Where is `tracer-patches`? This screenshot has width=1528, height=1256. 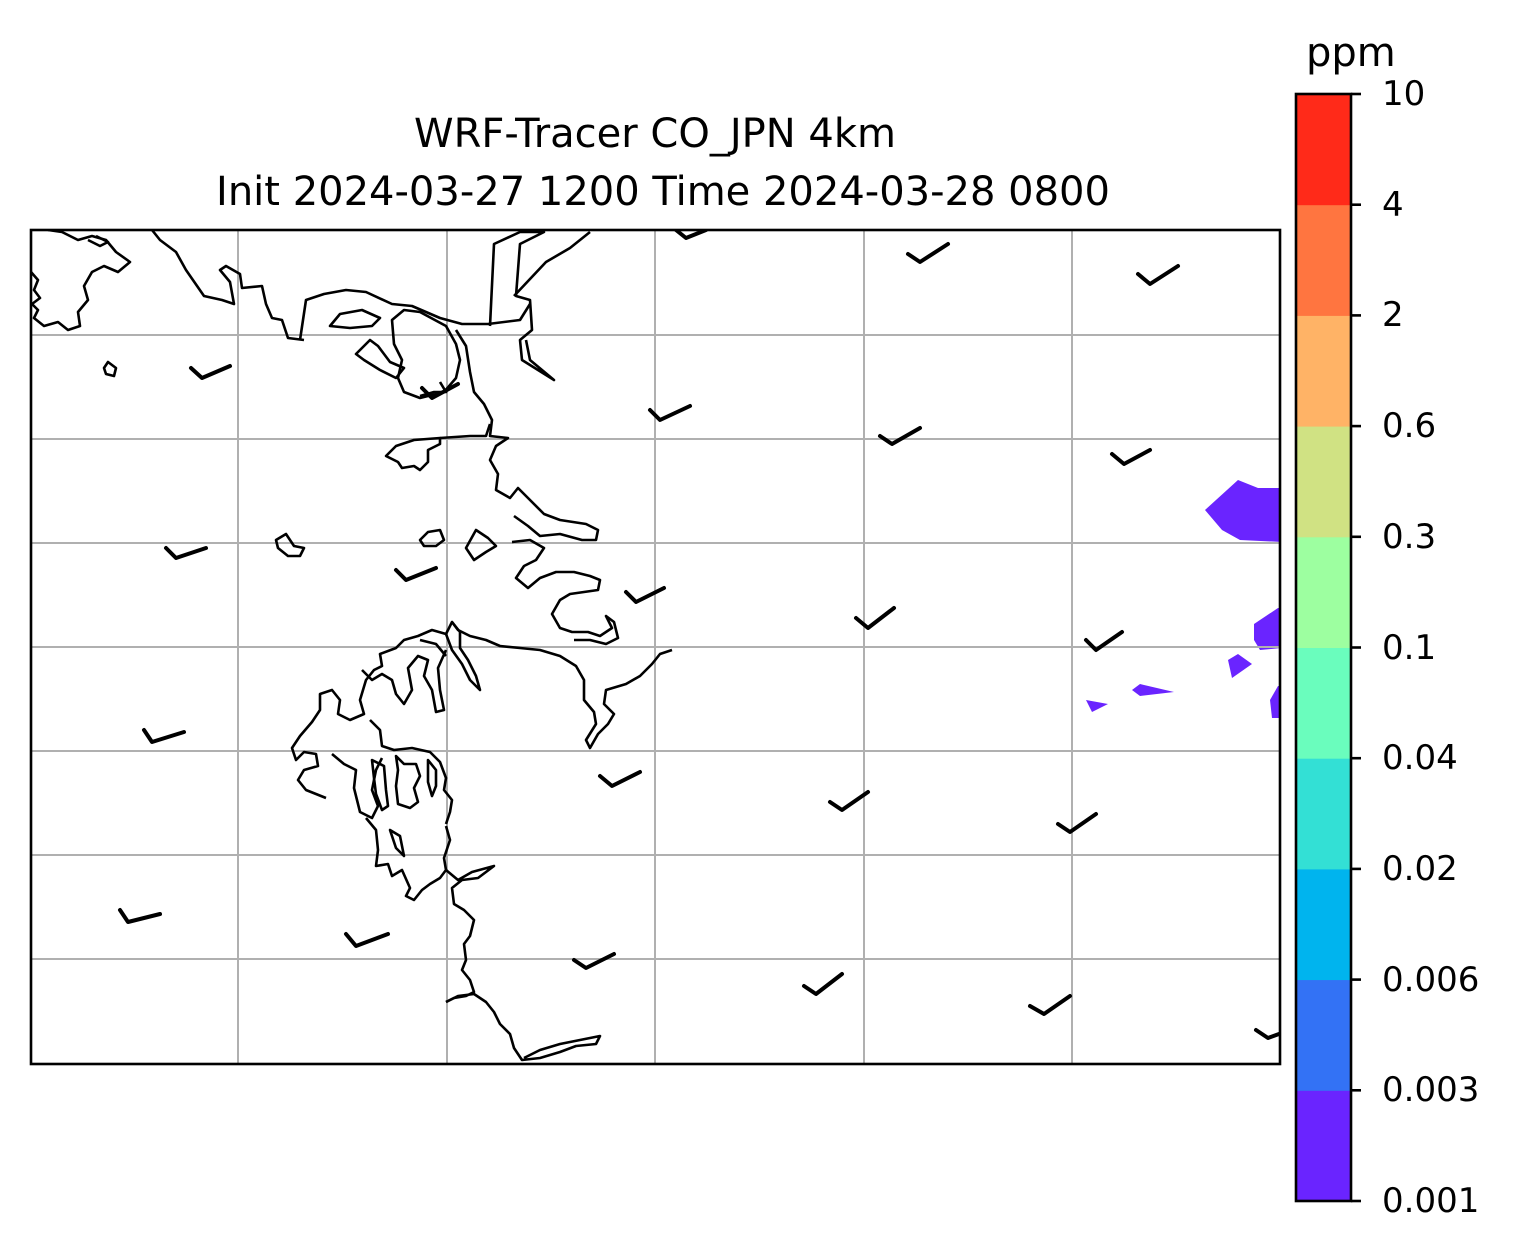
tracer-patches is located at coordinates (1183, 599).